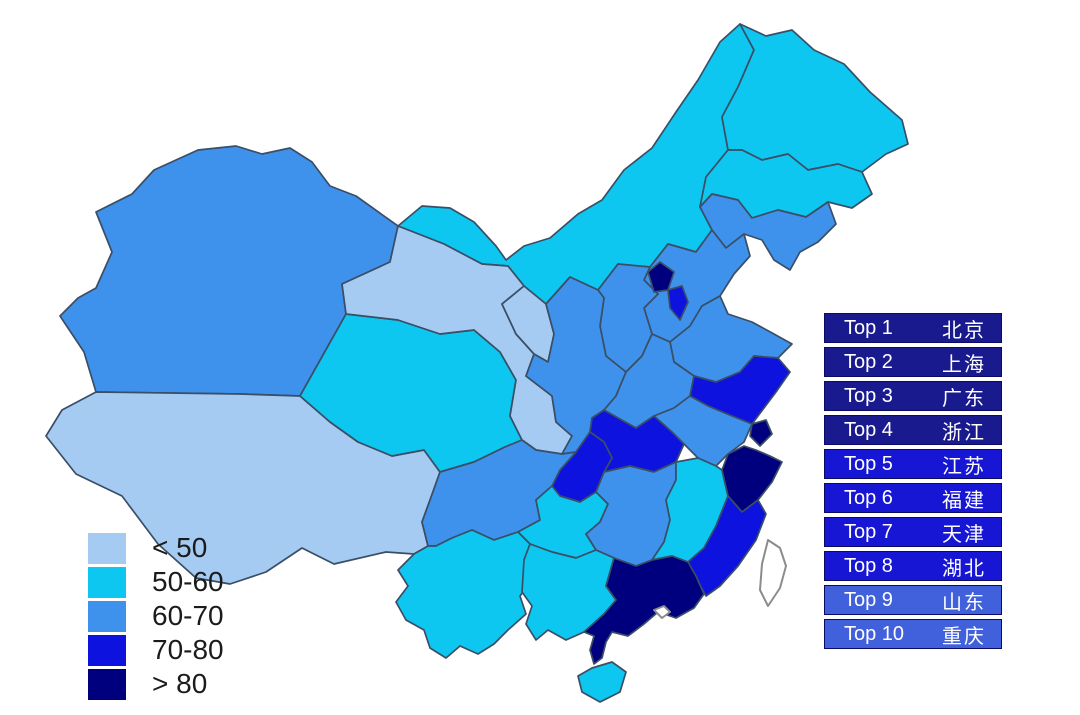 Image resolution: width=1080 pixels, height=715 pixels. Describe the element at coordinates (874, 633) in the screenshot. I see `rank-label: Top 10` at that location.